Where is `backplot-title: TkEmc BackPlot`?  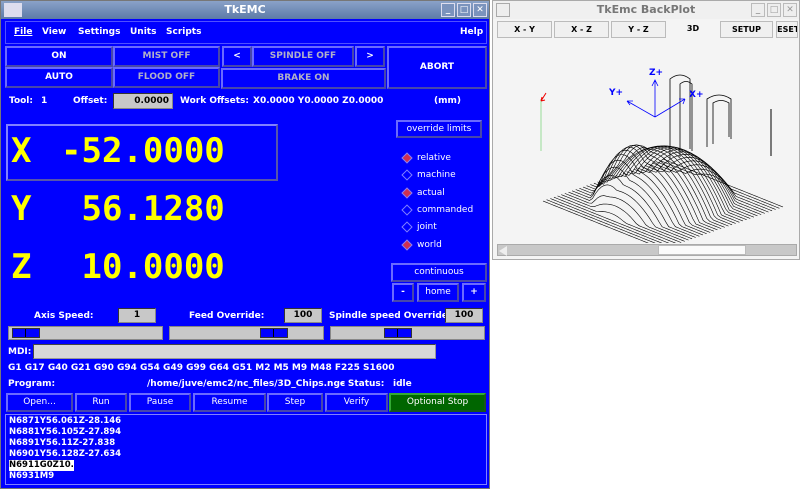 backplot-title: TkEmc BackPlot is located at coordinates (646, 9).